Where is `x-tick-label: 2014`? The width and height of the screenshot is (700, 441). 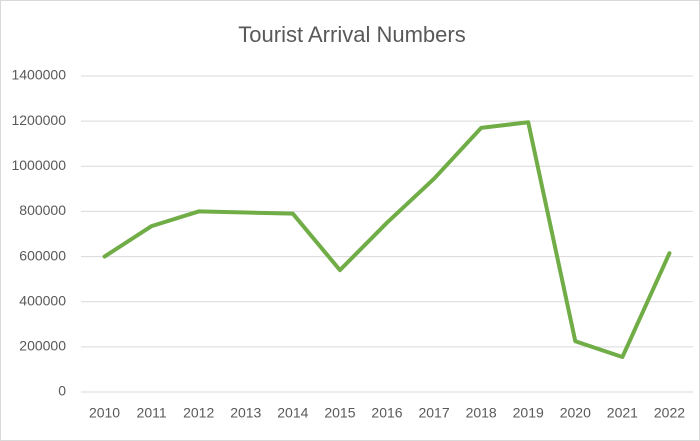
x-tick-label: 2014 is located at coordinates (292, 413).